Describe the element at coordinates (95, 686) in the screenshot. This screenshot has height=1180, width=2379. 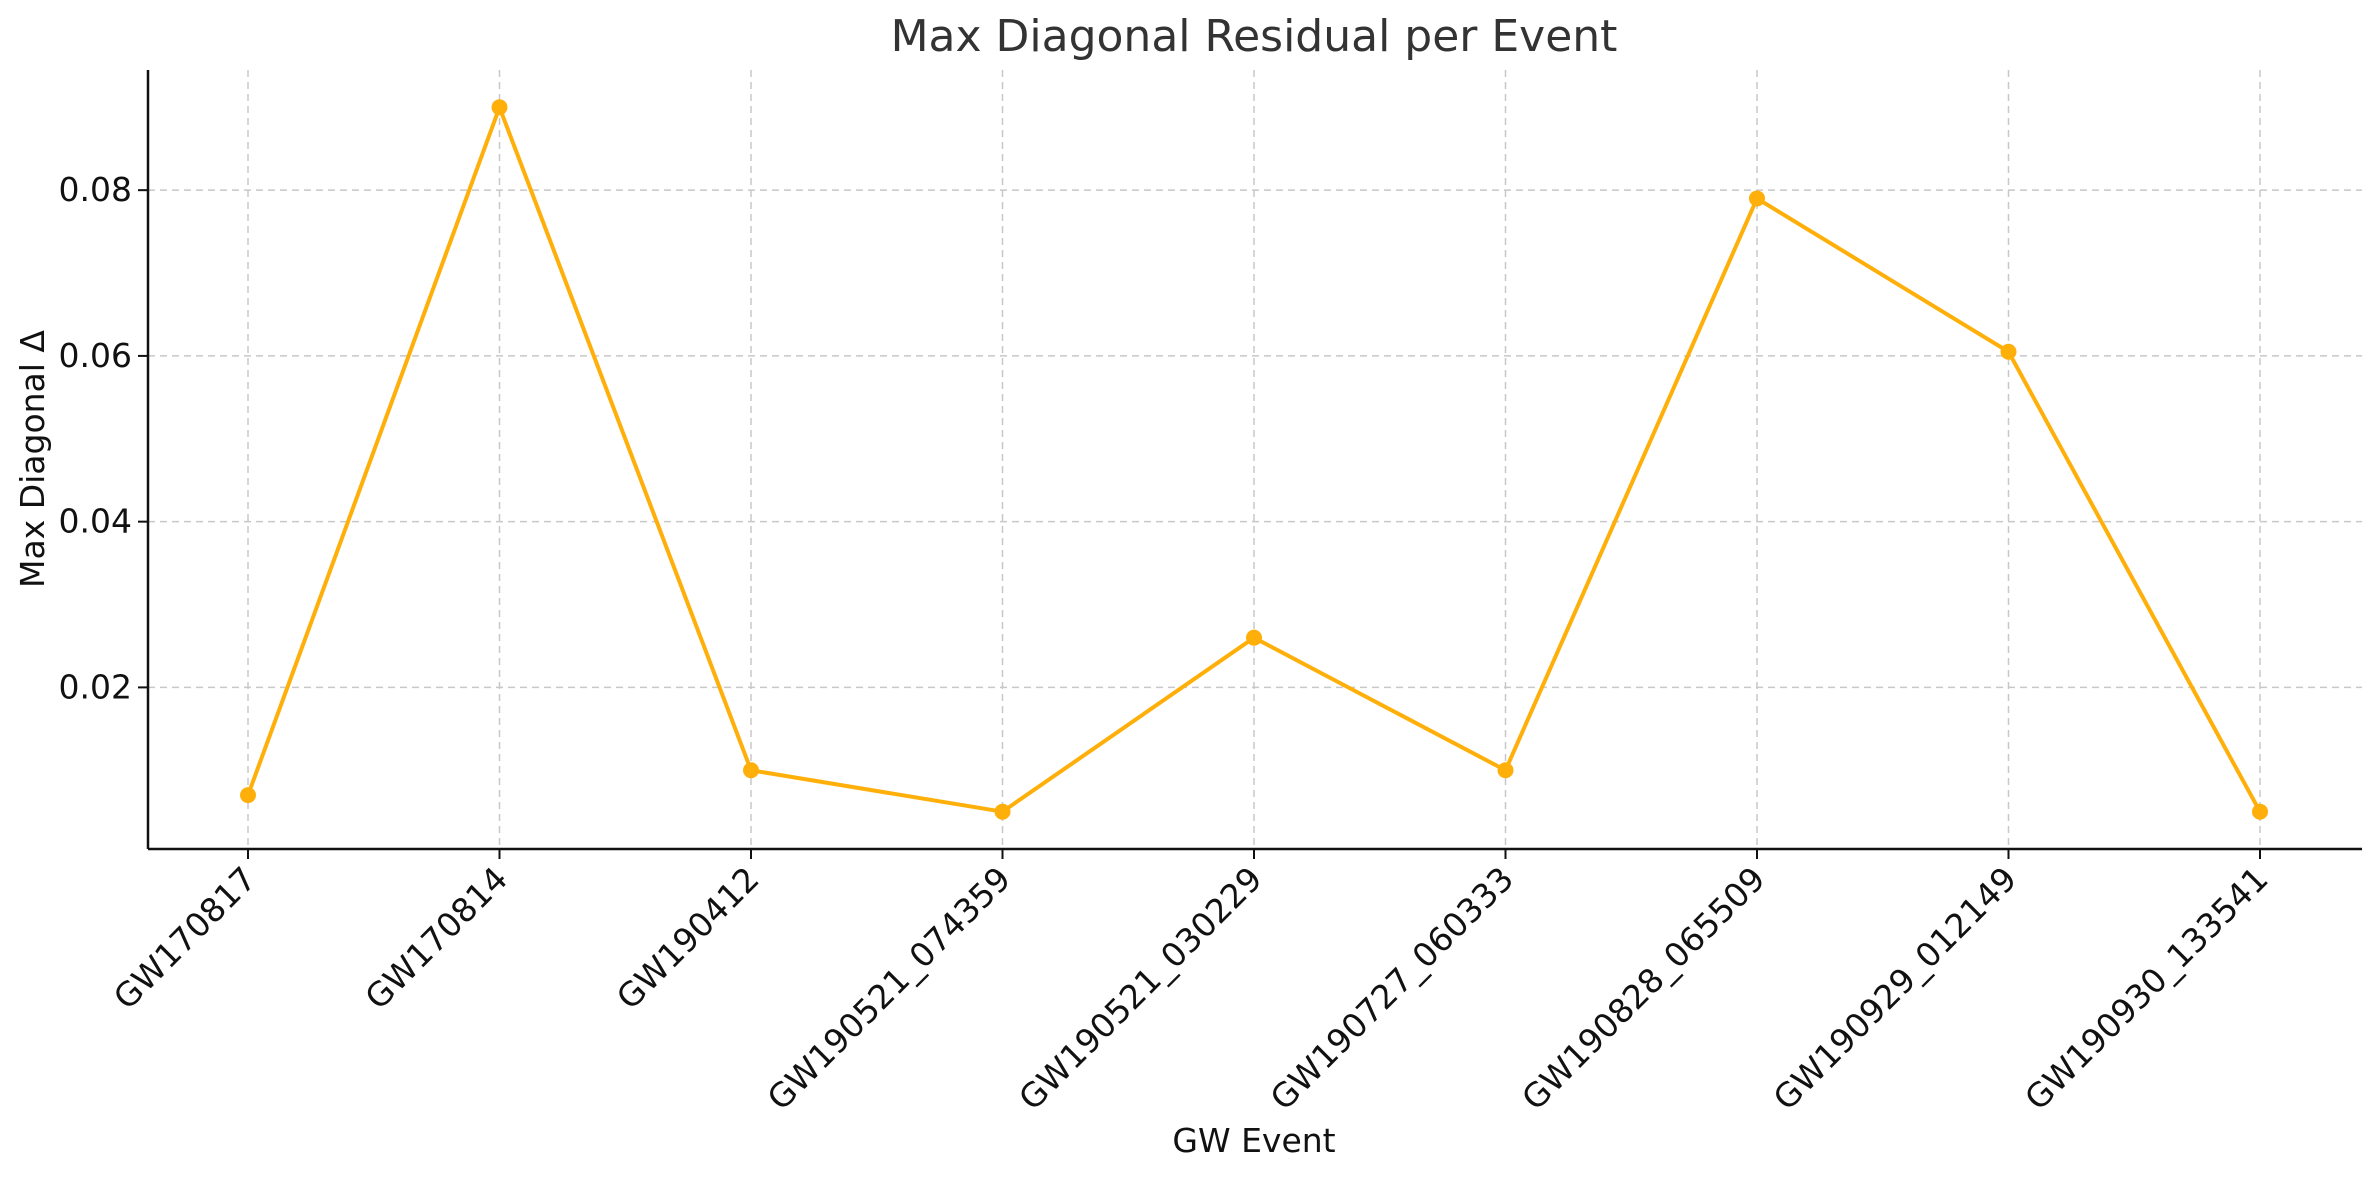
I see `y-tick-label: 0.02` at that location.